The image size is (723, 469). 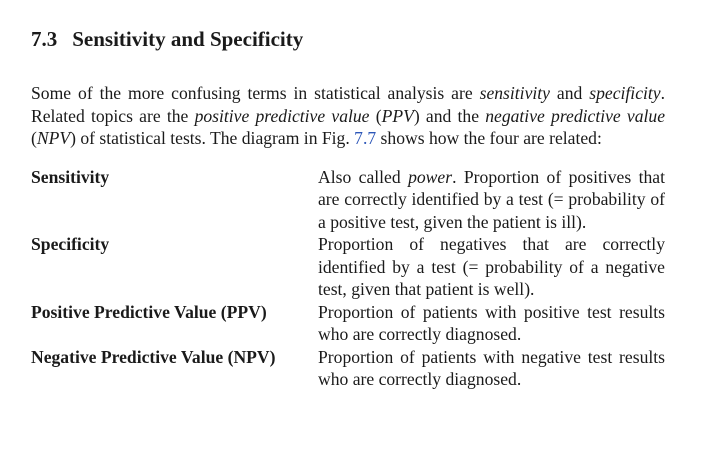 What do you see at coordinates (430, 176) in the screenshot?
I see `definition-emphasis: power` at bounding box center [430, 176].